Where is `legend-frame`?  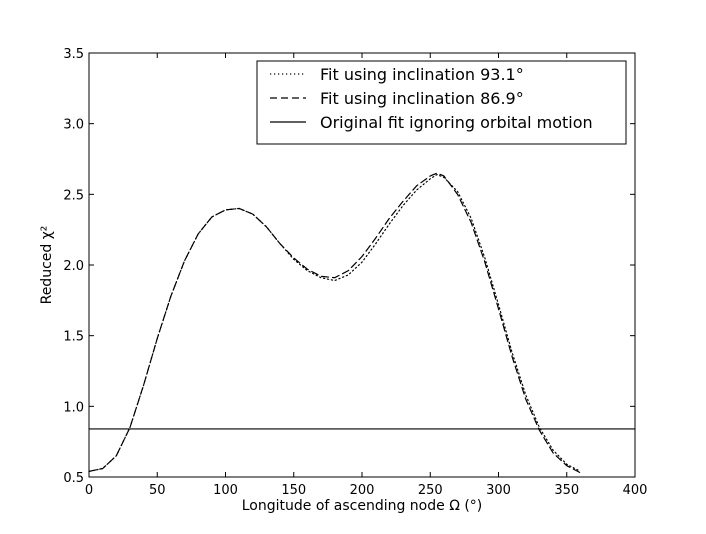
legend-frame is located at coordinates (441, 102).